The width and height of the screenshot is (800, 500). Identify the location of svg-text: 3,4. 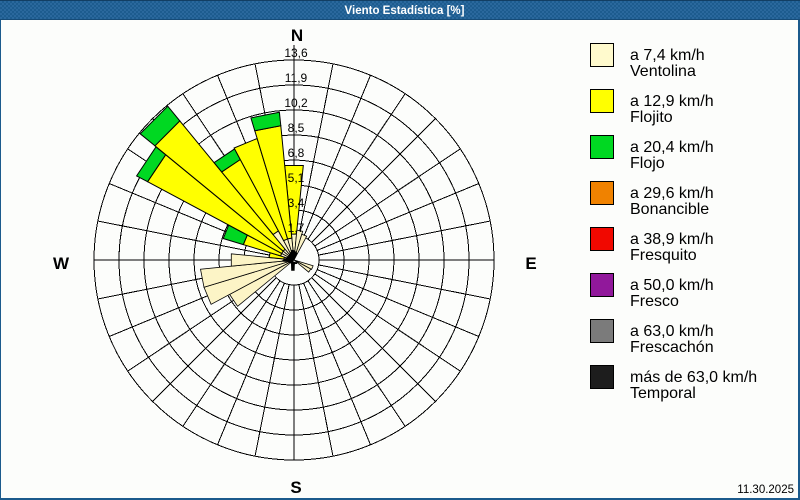
(296, 203).